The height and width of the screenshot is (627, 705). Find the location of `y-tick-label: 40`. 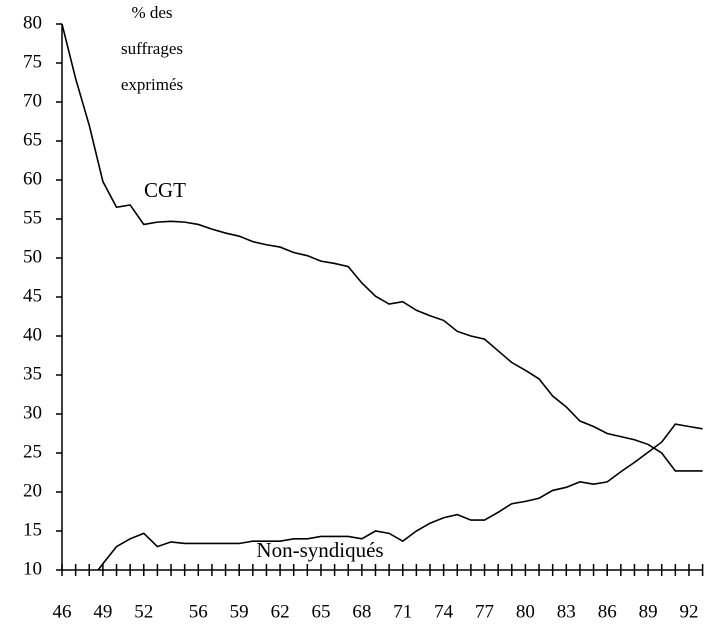

y-tick-label: 40 is located at coordinates (32, 334).